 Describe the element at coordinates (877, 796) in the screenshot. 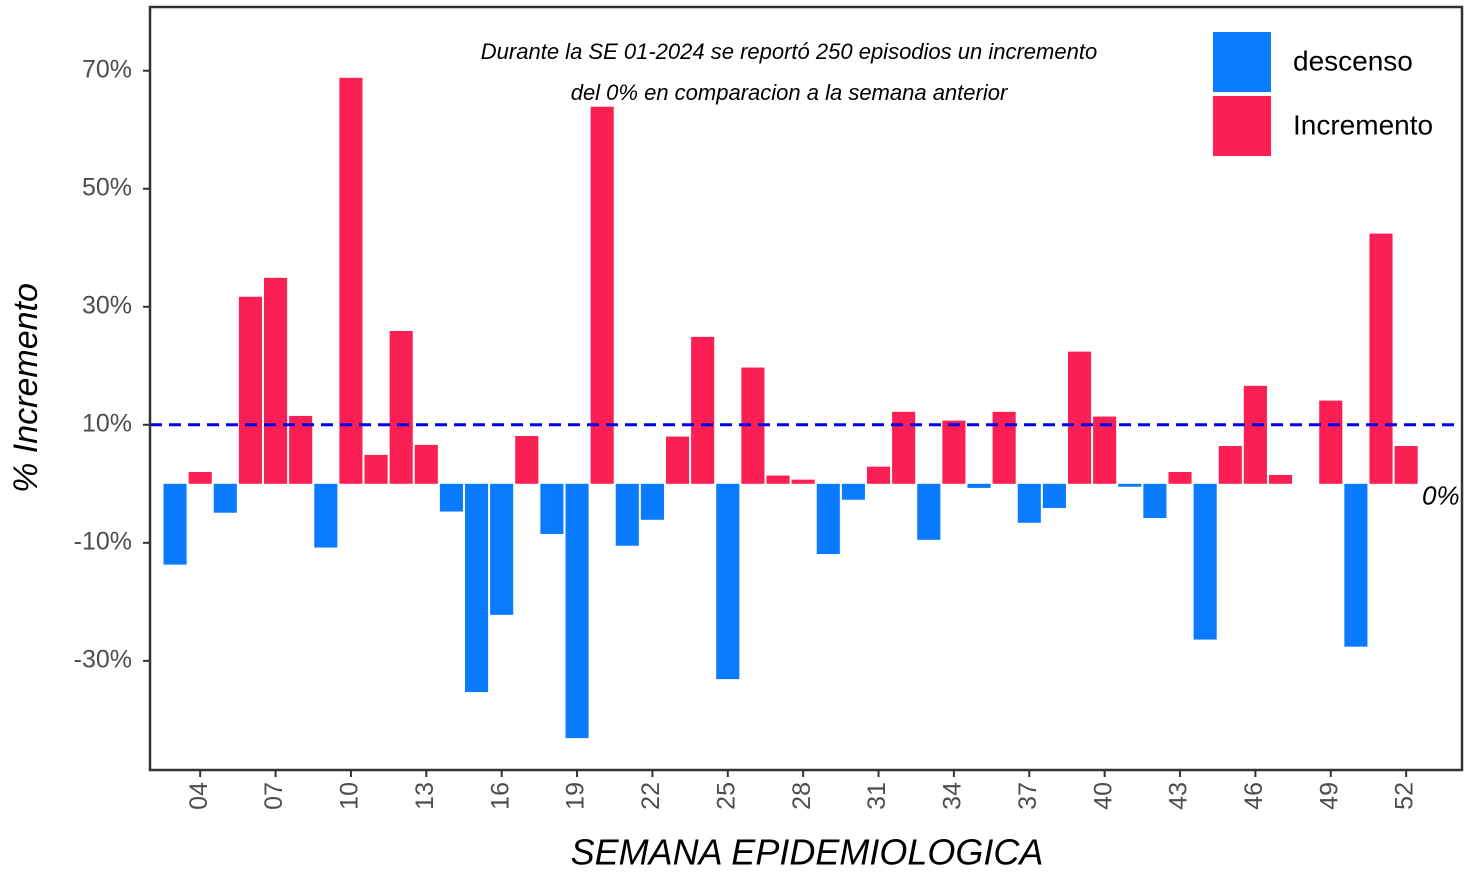

I see `x-tick-label: 31` at that location.